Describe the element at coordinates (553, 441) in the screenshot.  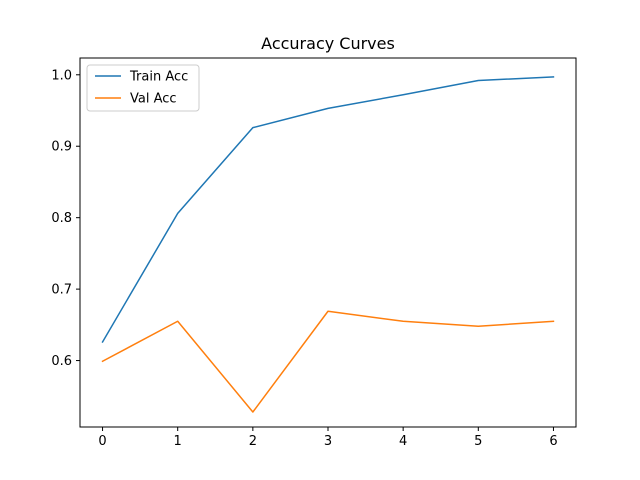
I see `x-tick-label: 6` at that location.